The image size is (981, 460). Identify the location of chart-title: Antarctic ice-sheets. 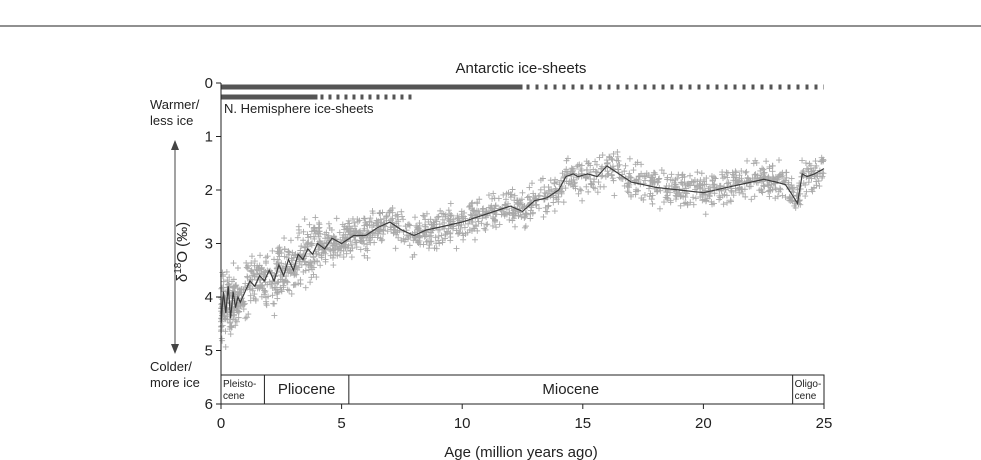
(521, 68).